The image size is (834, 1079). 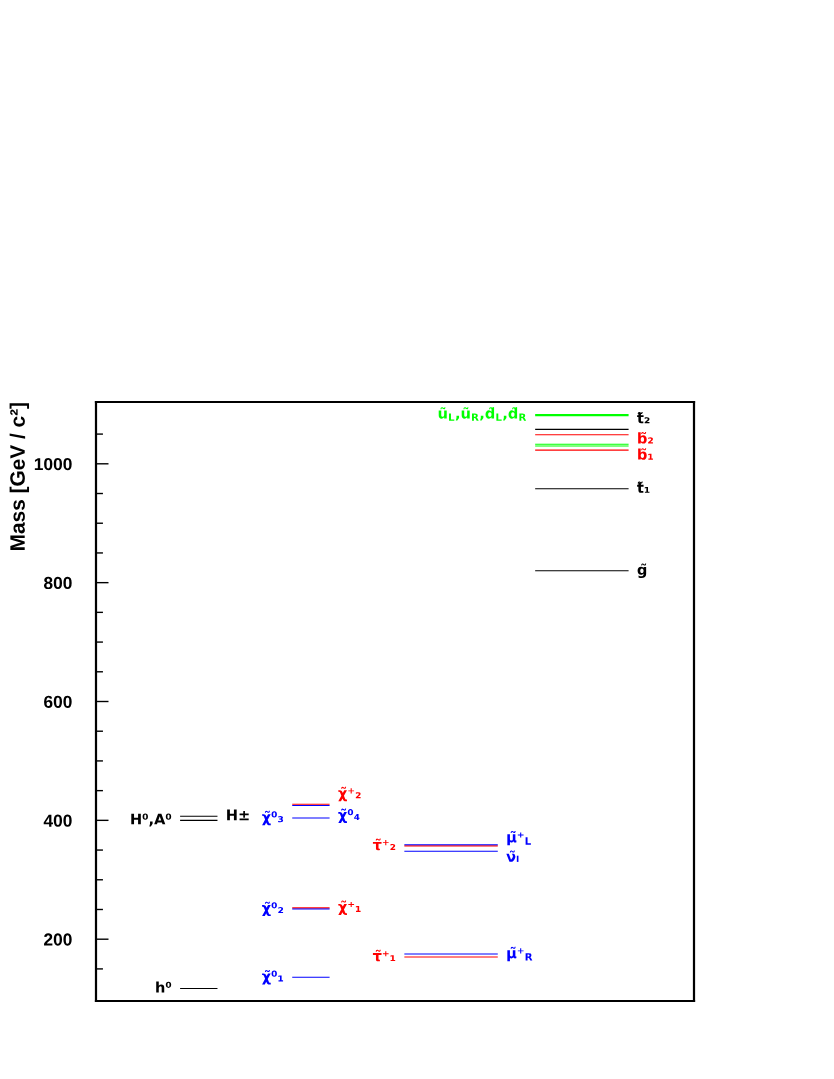 What do you see at coordinates (349, 907) in the screenshot?
I see `series-label: χ̃⁺₁` at bounding box center [349, 907].